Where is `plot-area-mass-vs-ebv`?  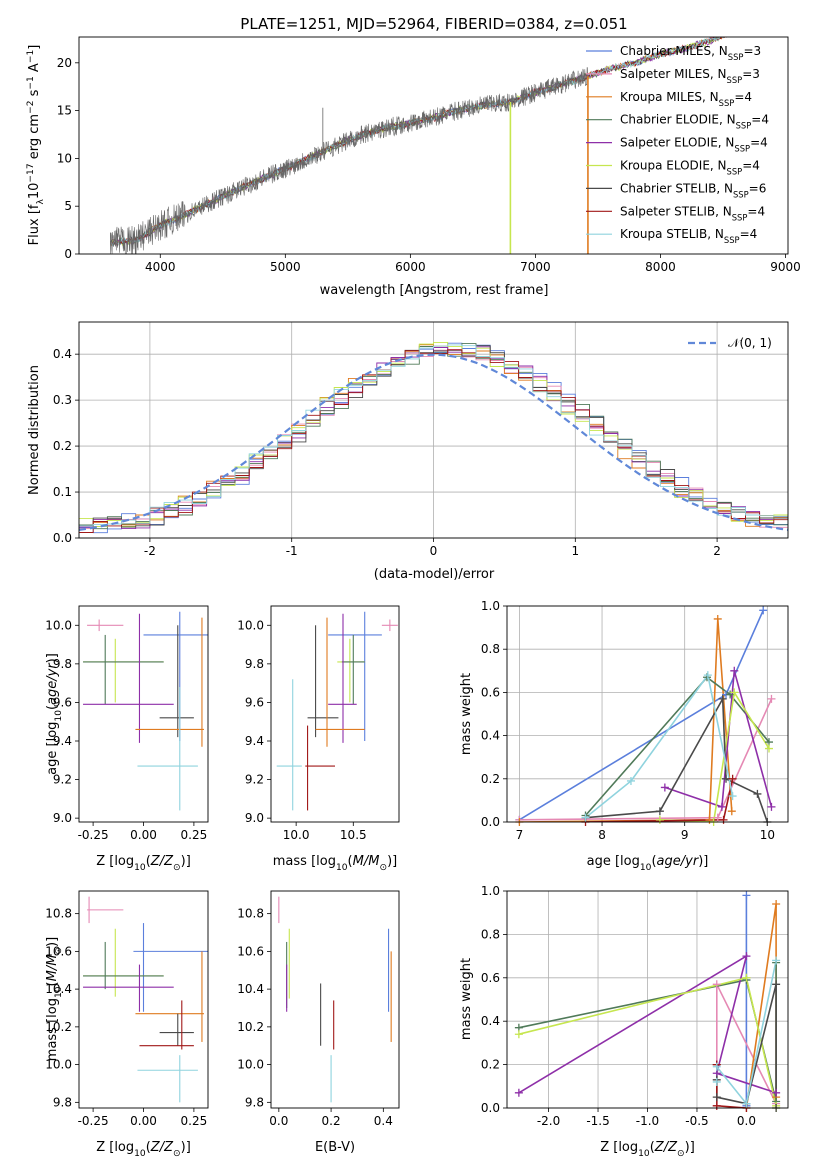 plot-area-mass-vs-ebv is located at coordinates (335, 999).